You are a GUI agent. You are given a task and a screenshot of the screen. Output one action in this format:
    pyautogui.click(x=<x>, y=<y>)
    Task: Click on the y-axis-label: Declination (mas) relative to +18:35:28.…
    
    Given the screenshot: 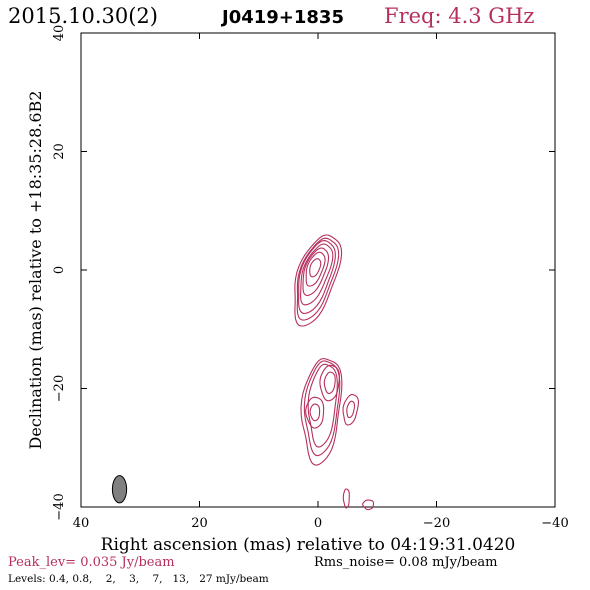 What is the action you would take?
    pyautogui.click(x=35, y=270)
    